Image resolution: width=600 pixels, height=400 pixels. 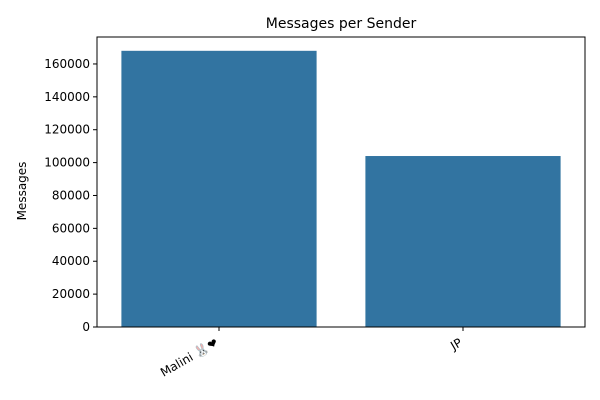 I want to click on y-tick-label: 40000, so click(x=71, y=261).